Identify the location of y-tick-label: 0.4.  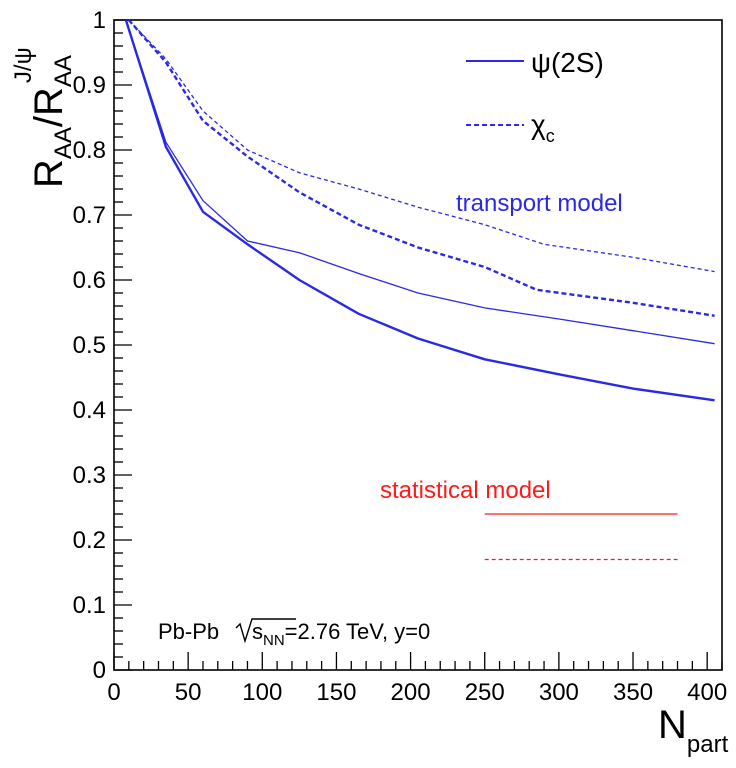
(89, 410).